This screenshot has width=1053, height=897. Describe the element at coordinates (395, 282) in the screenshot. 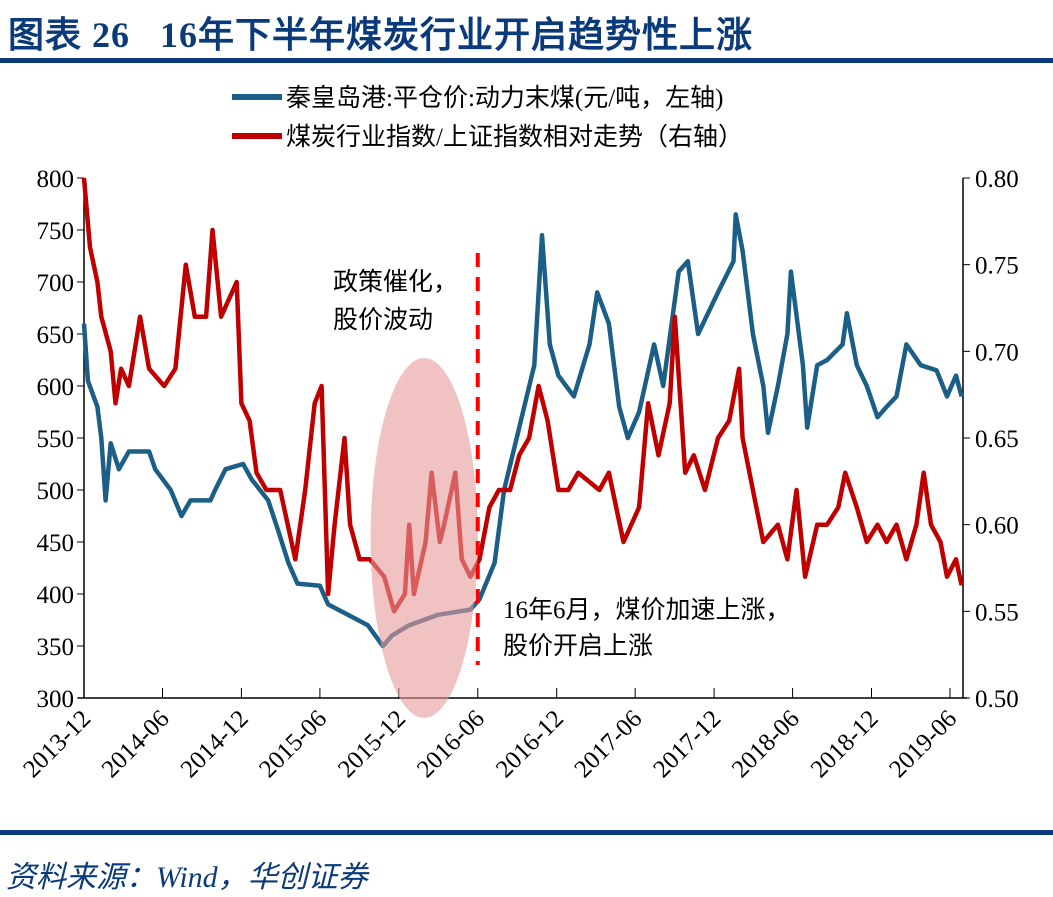

I see `annotation-policy-text: 政策催化，` at that location.